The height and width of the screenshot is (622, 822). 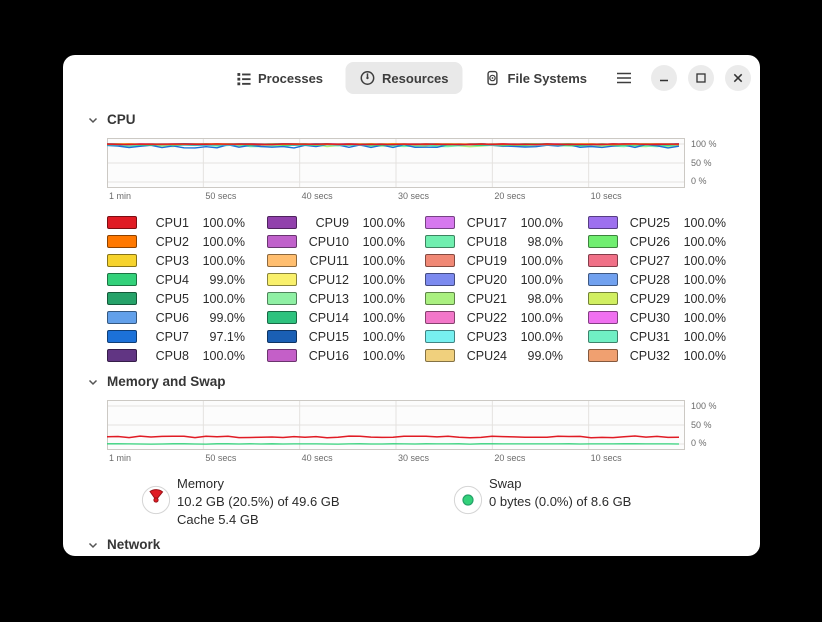 I want to click on hamburger-menu-icon, so click(x=624, y=78).